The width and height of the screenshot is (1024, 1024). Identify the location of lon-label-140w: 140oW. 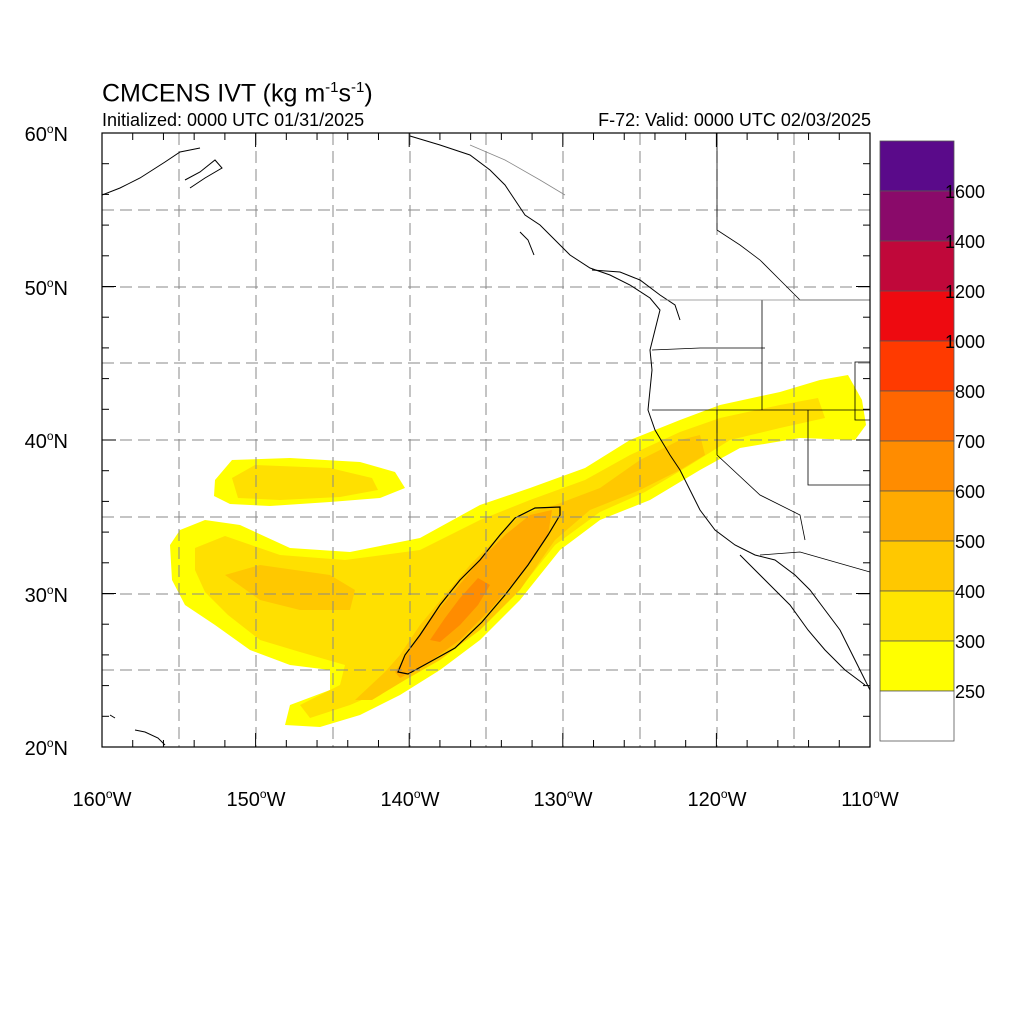
(410, 799).